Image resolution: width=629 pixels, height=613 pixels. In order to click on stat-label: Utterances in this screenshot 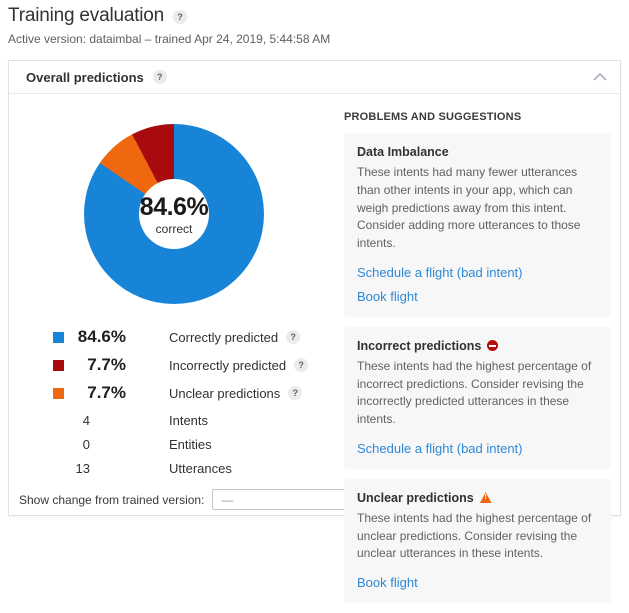, I will do `click(200, 468)`.